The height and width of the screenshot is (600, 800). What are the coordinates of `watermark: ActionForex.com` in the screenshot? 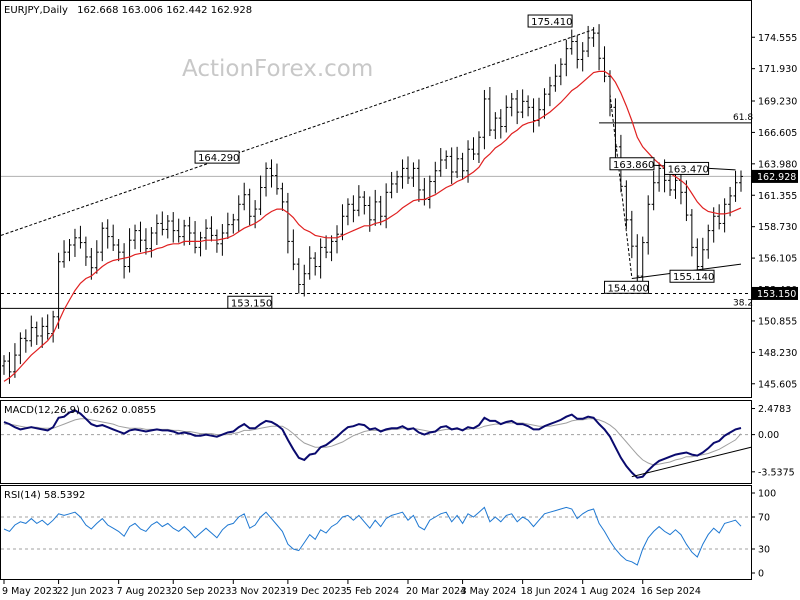 It's located at (277, 69).